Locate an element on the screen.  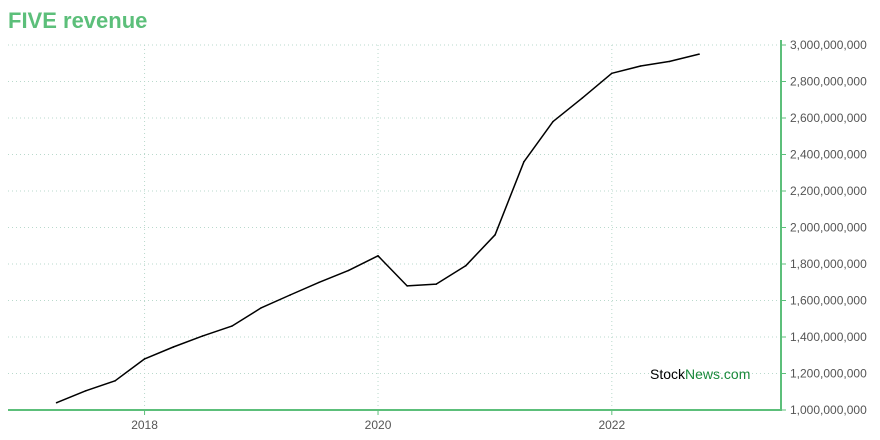
y-tick-label: 1,000,000,000 is located at coordinates (828, 410).